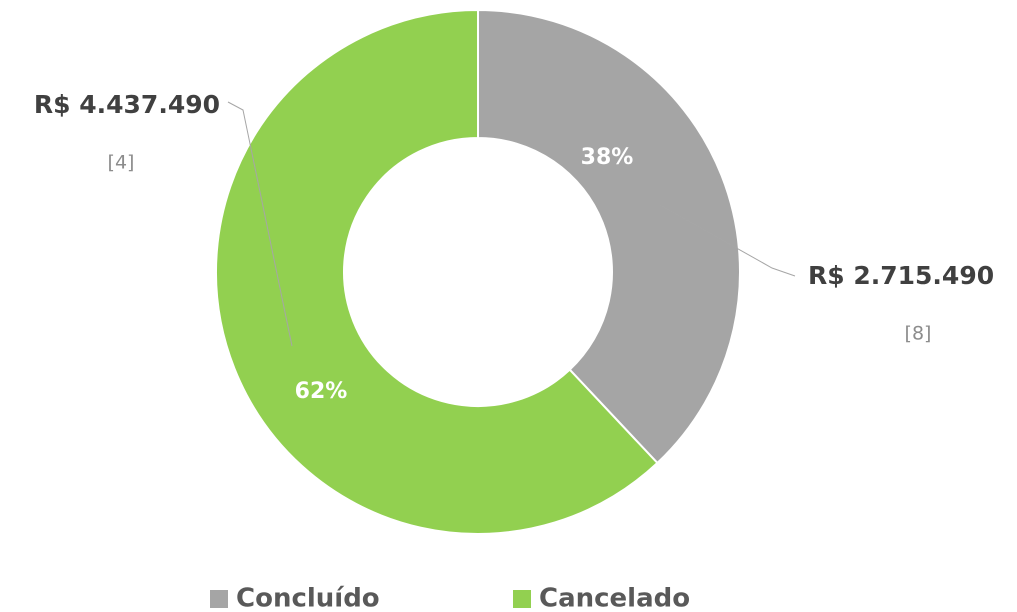 The height and width of the screenshot is (612, 1017). I want to click on percent-label: 62%, so click(321, 391).